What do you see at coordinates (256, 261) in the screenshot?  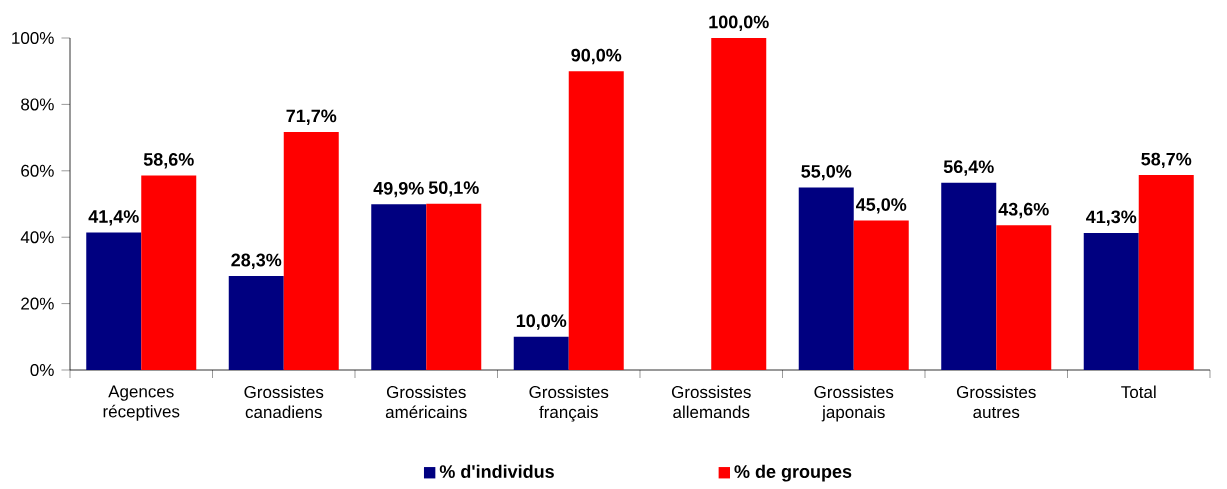 I see `data-label: 28,3%` at bounding box center [256, 261].